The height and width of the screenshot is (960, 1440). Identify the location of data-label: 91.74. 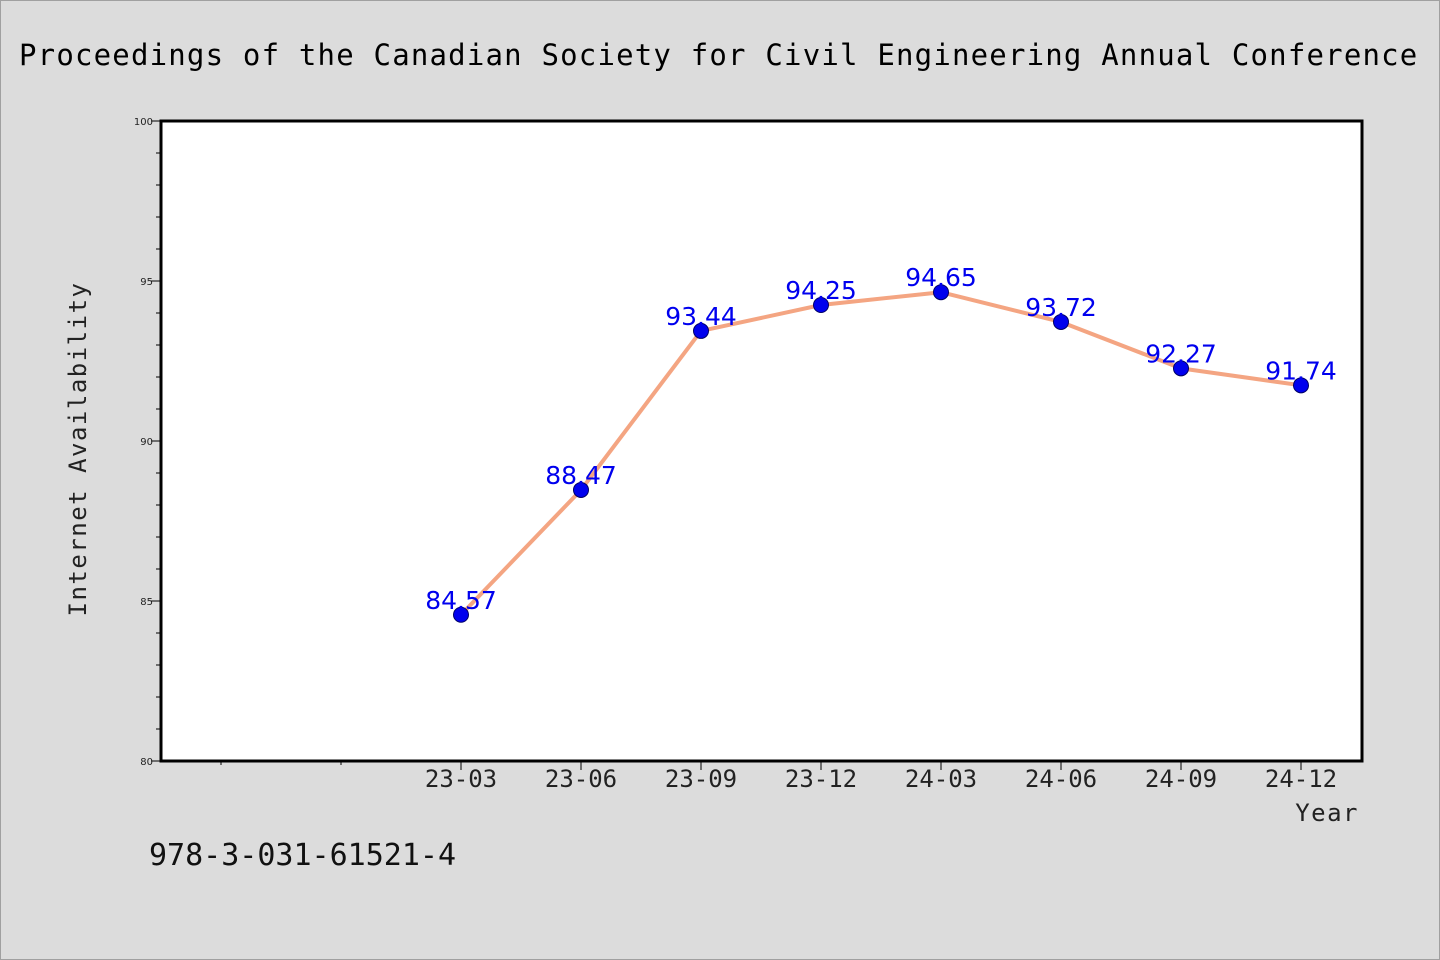
(1301, 370).